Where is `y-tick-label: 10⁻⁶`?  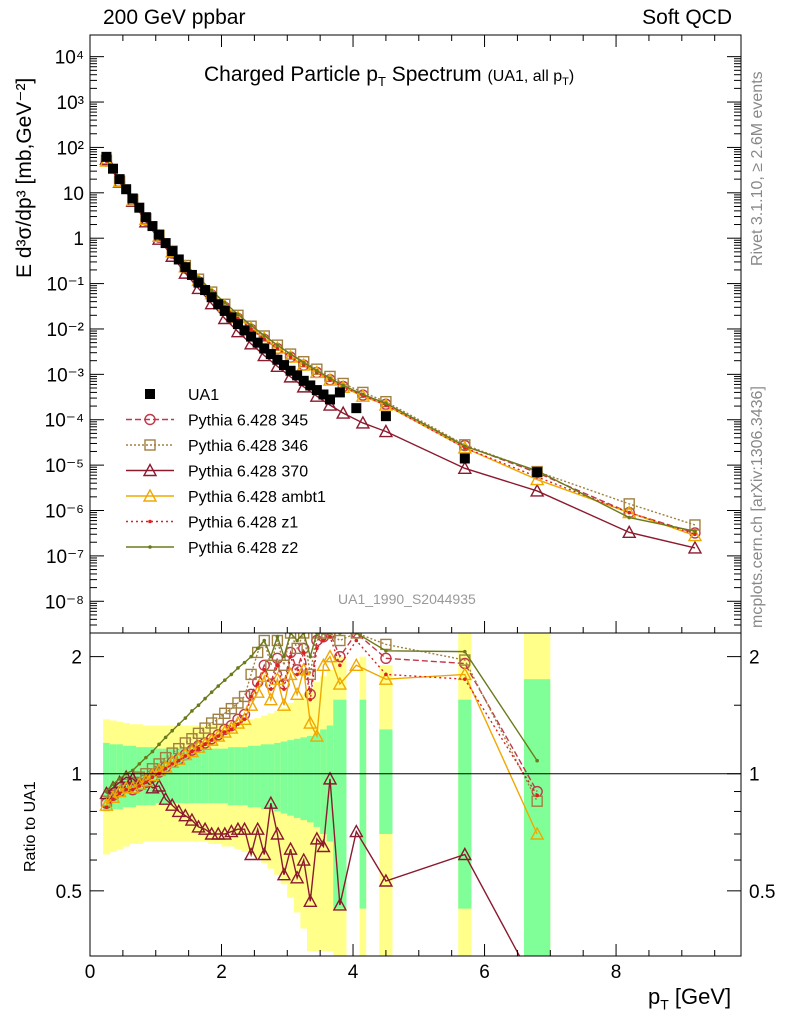
y-tick-label: 10⁻⁶ is located at coordinates (64, 512).